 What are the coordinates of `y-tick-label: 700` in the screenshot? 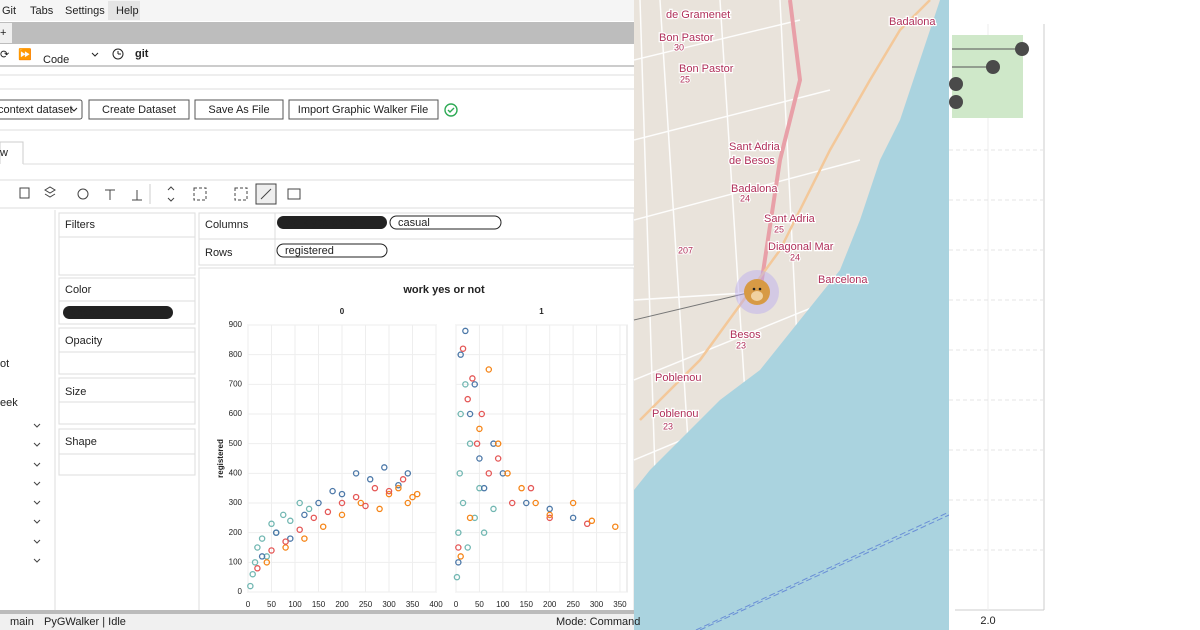 It's located at (236, 383).